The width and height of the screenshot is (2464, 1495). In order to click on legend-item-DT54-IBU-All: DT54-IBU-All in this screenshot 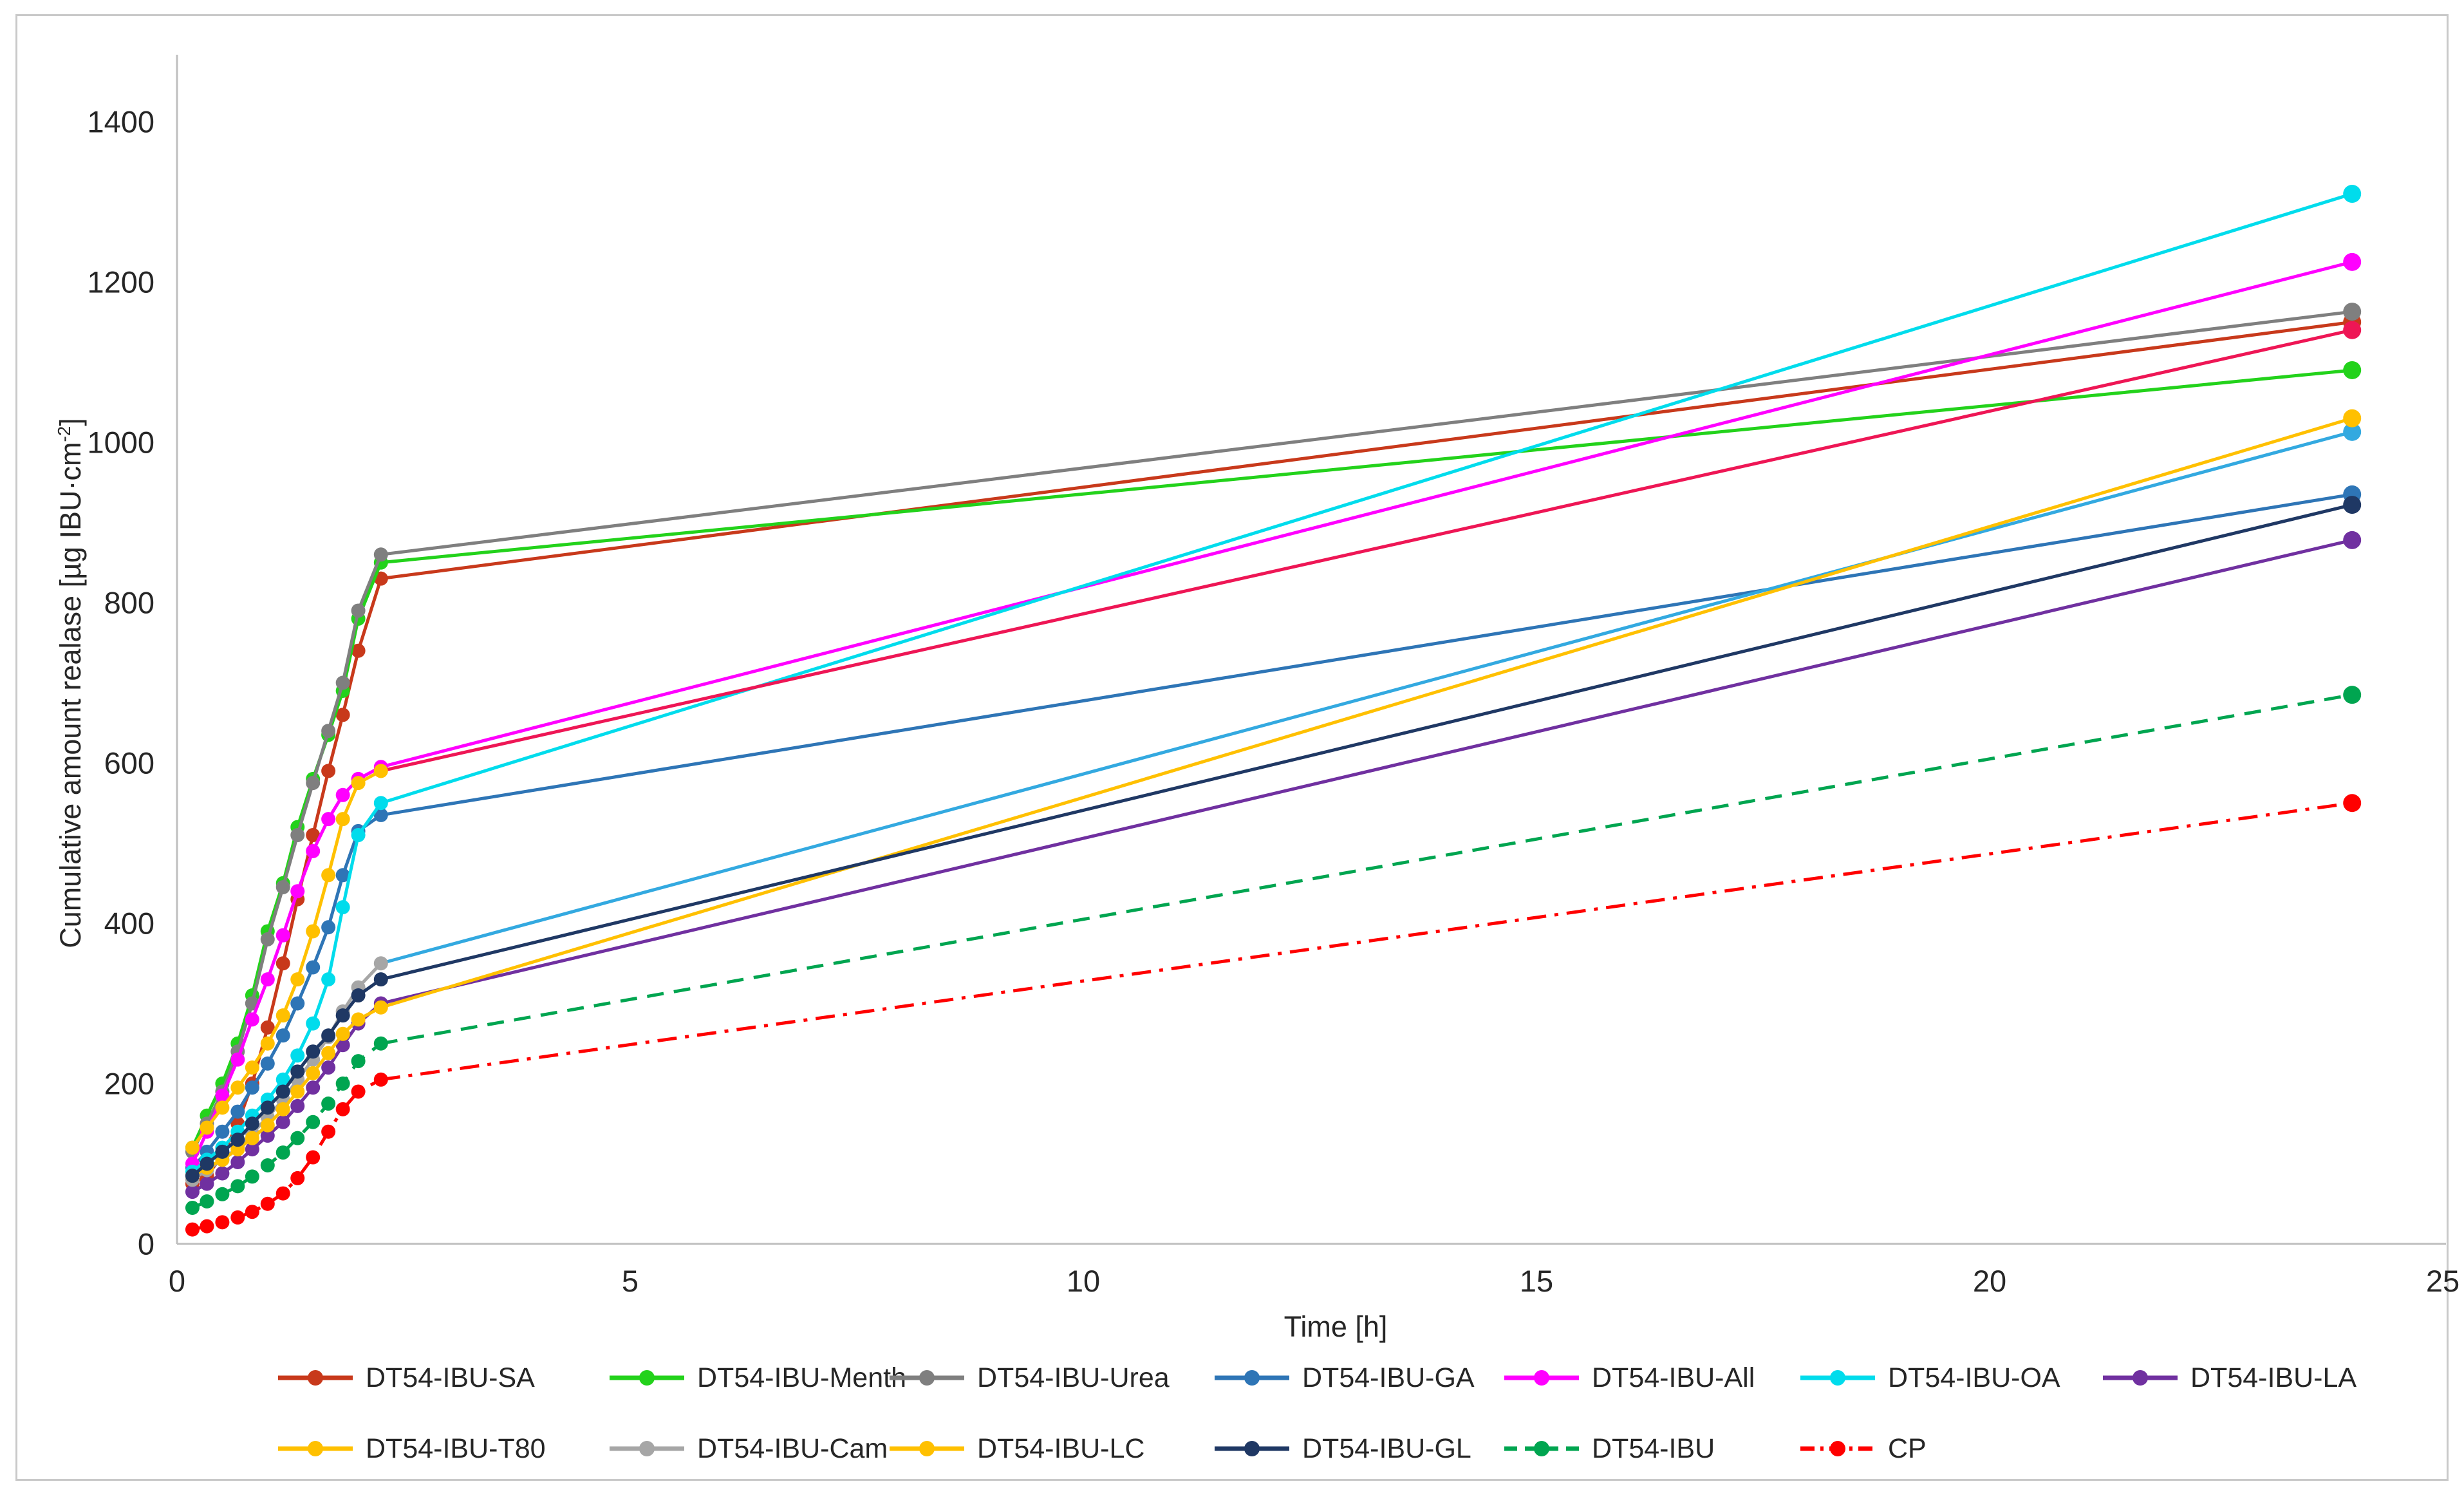, I will do `click(1629, 1377)`.